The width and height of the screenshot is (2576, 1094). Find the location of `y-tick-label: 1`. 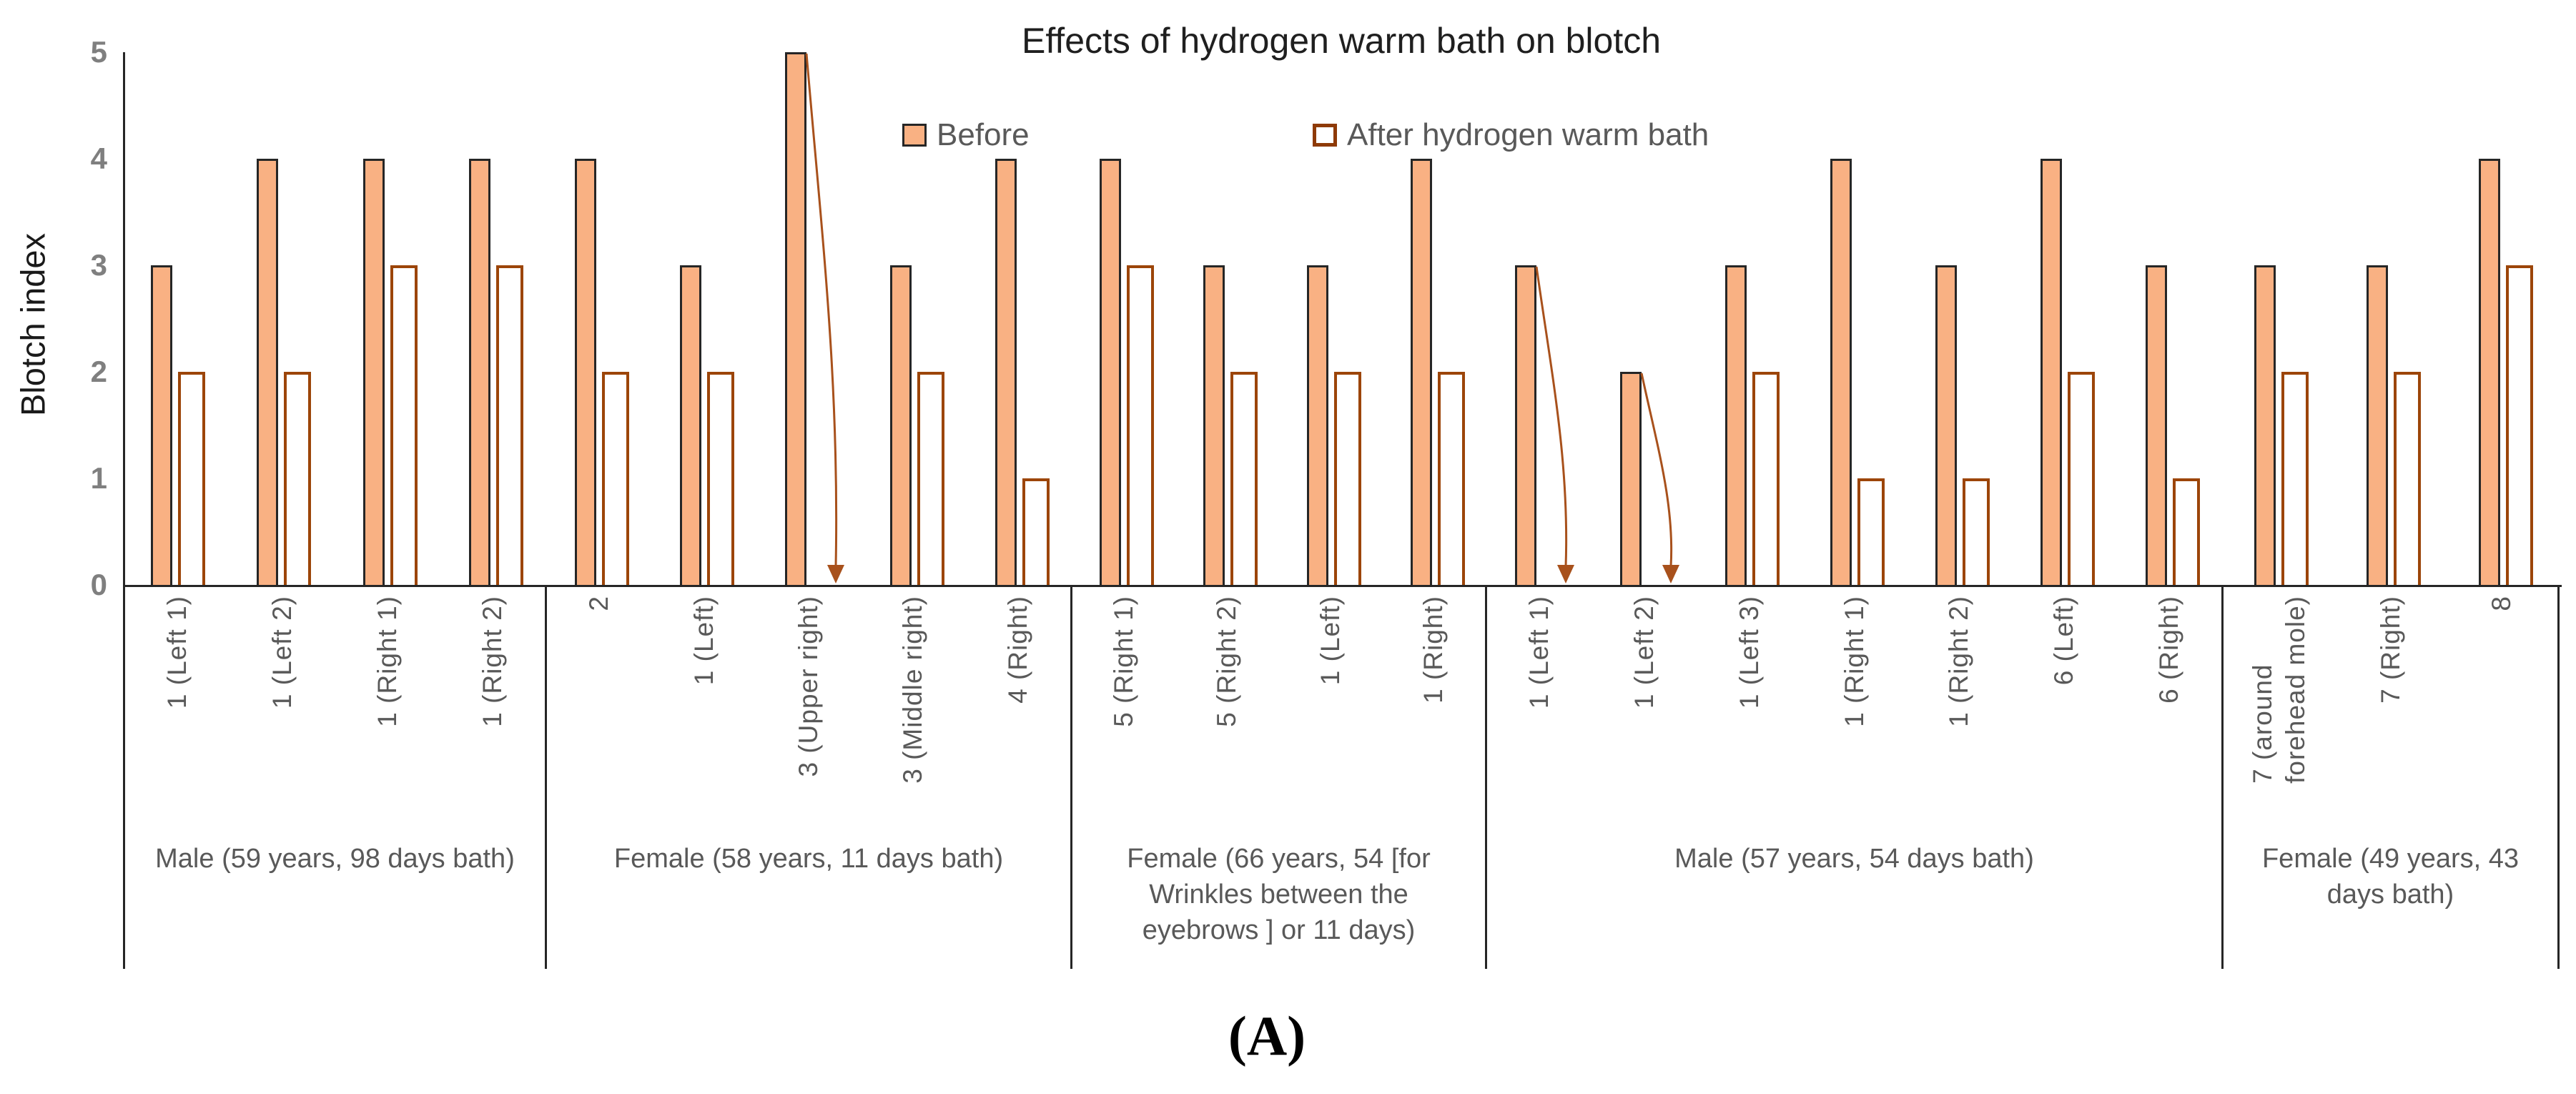

y-tick-label: 1 is located at coordinates (98, 478).